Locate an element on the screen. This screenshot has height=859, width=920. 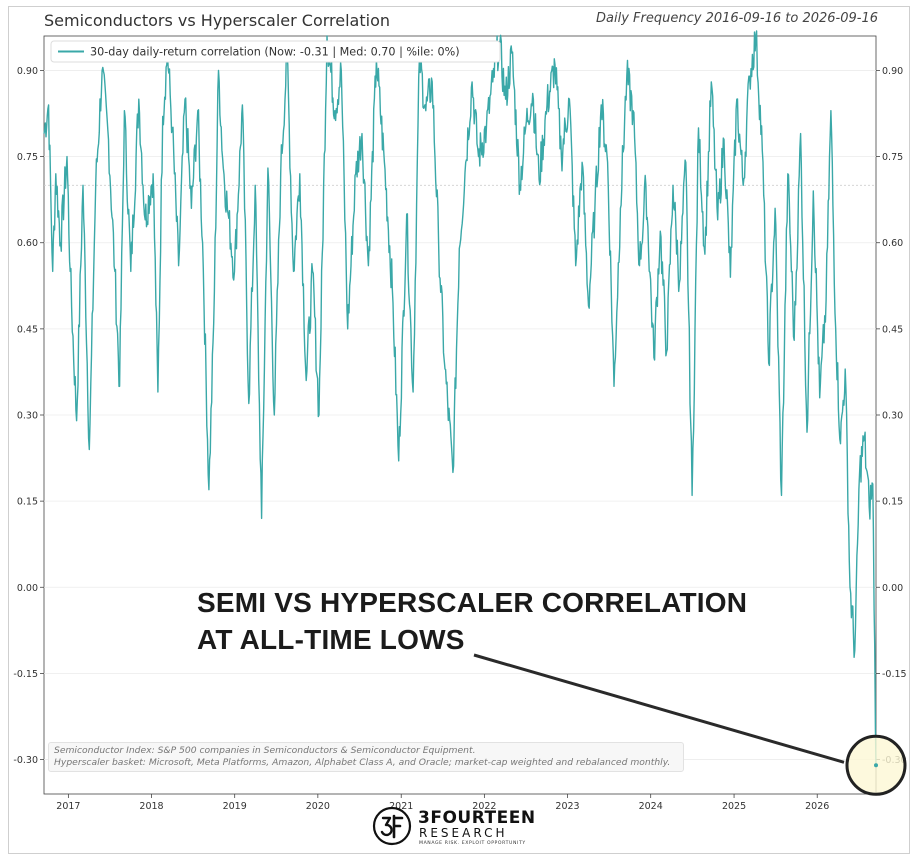
y-tick-label-right: 0.60 is located at coordinates (892, 243).